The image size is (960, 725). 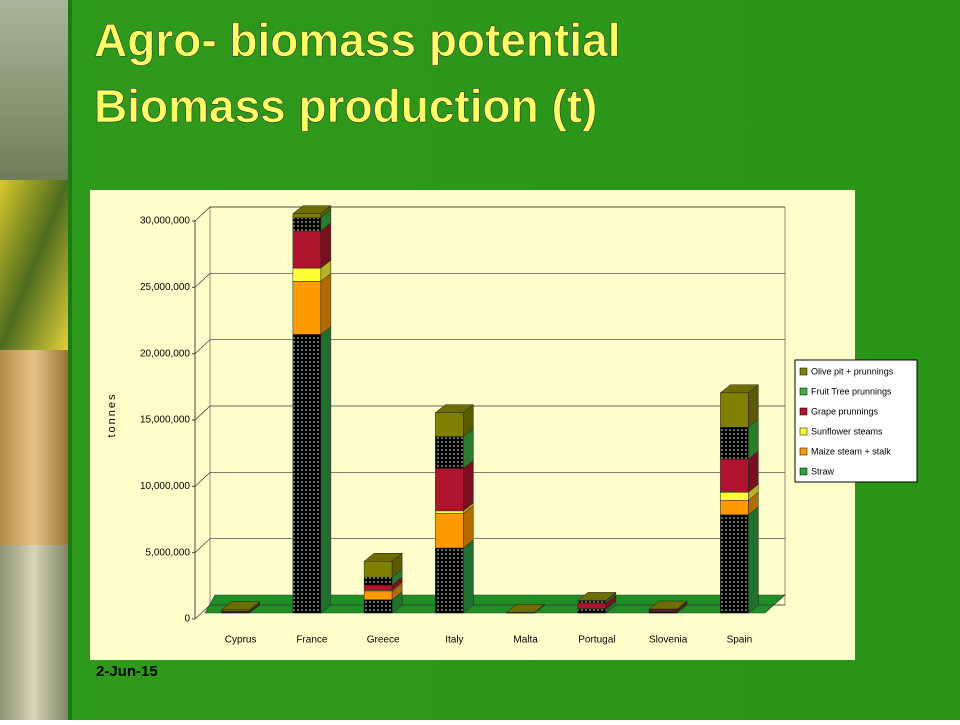 What do you see at coordinates (596, 640) in the screenshot?
I see `x-tick-label: Portugal` at bounding box center [596, 640].